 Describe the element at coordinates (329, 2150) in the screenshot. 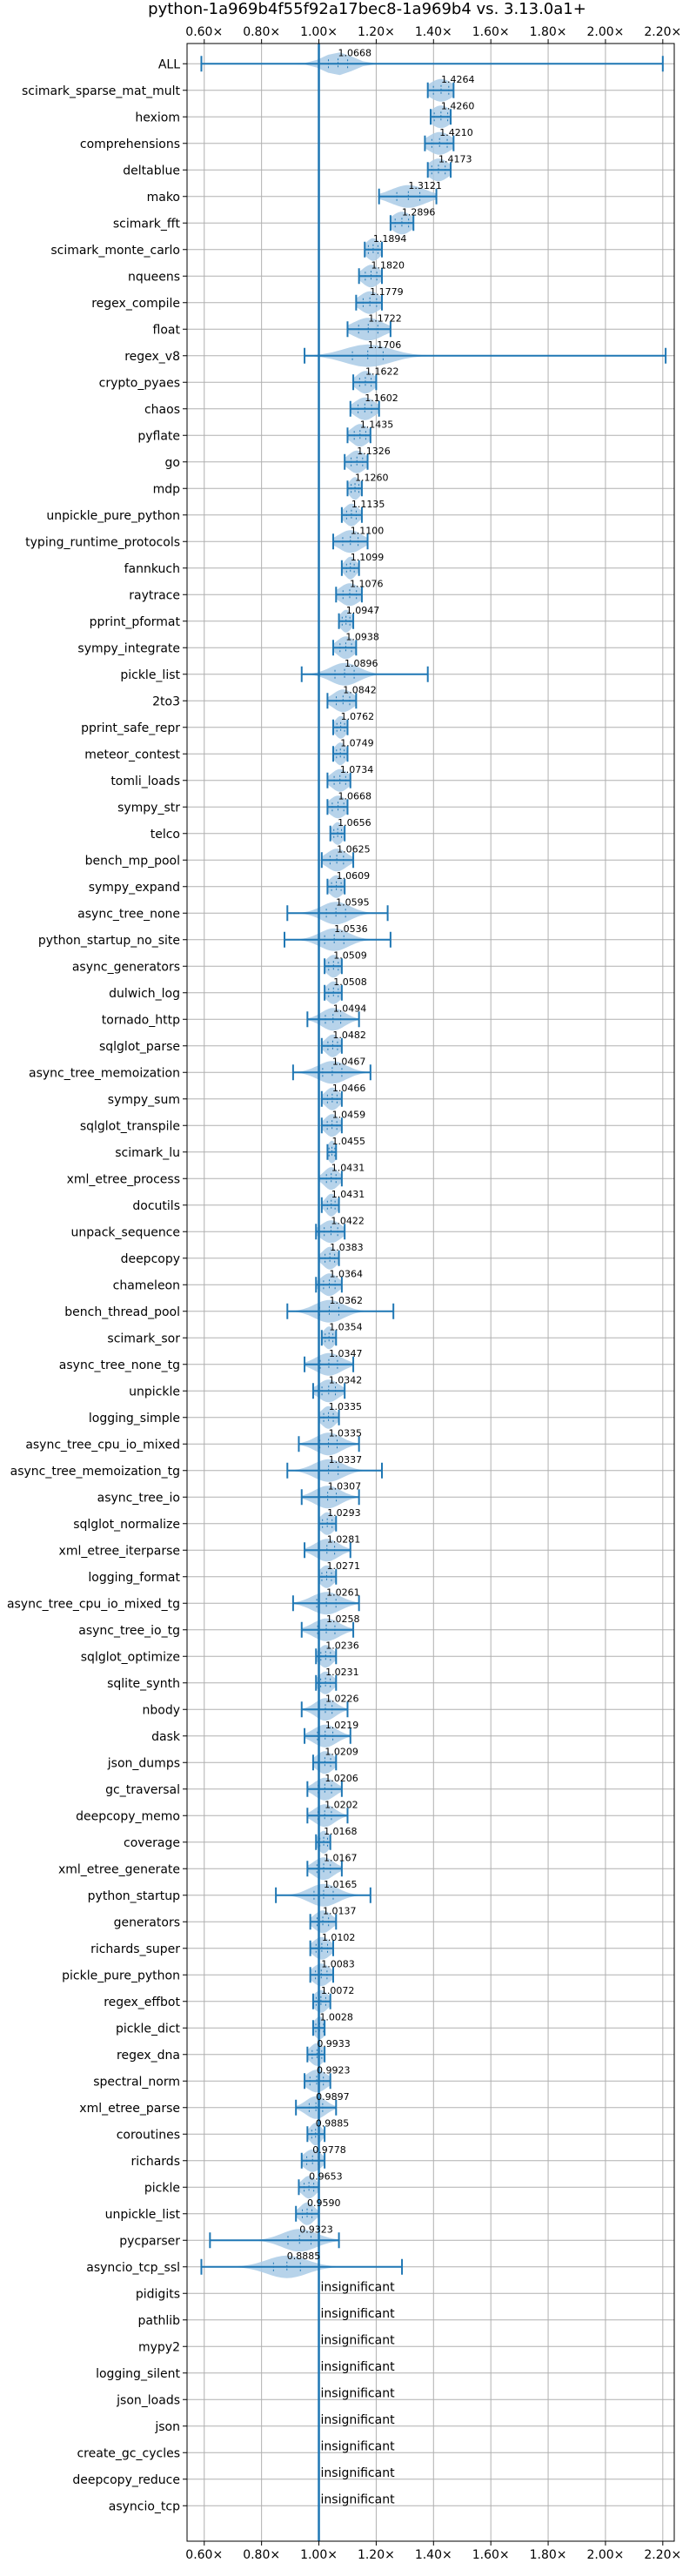

I see `value-label: 0.9778` at that location.